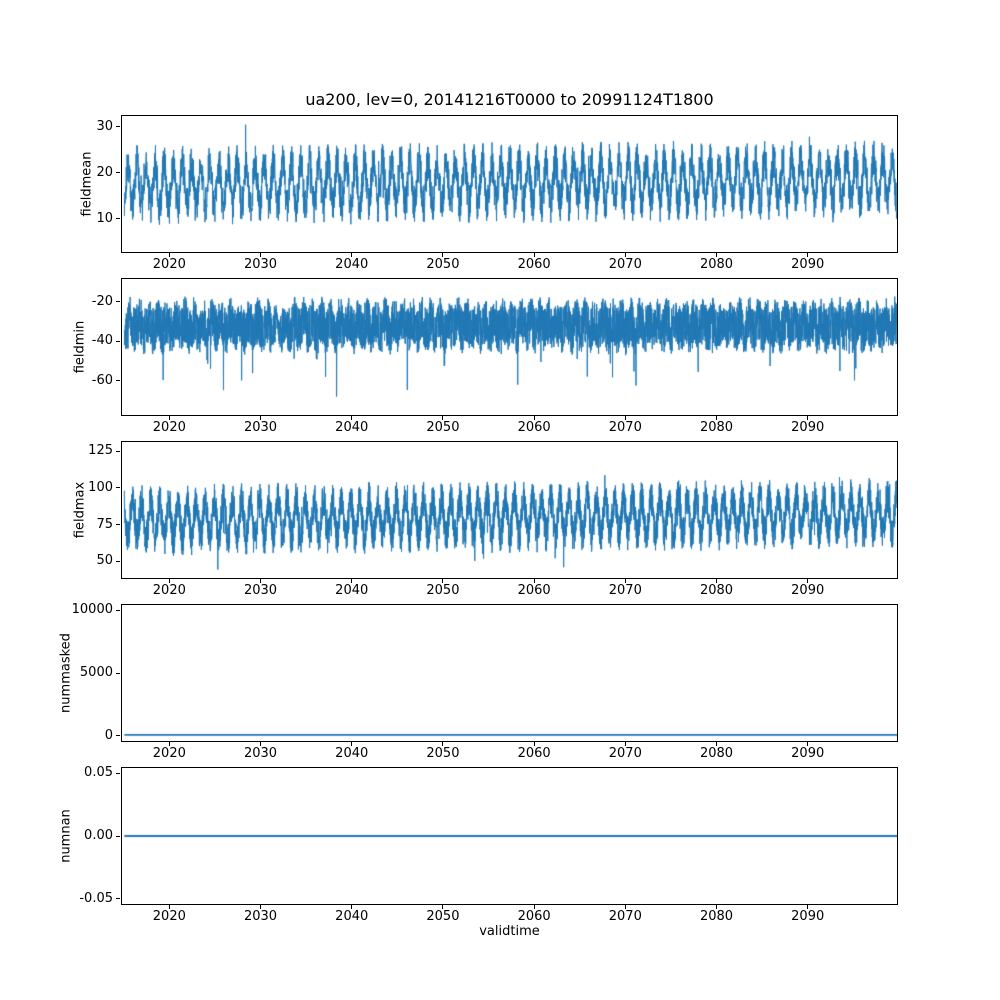 This screenshot has width=1000, height=1000. What do you see at coordinates (102, 341) in the screenshot?
I see `y-tick-label: -40` at bounding box center [102, 341].